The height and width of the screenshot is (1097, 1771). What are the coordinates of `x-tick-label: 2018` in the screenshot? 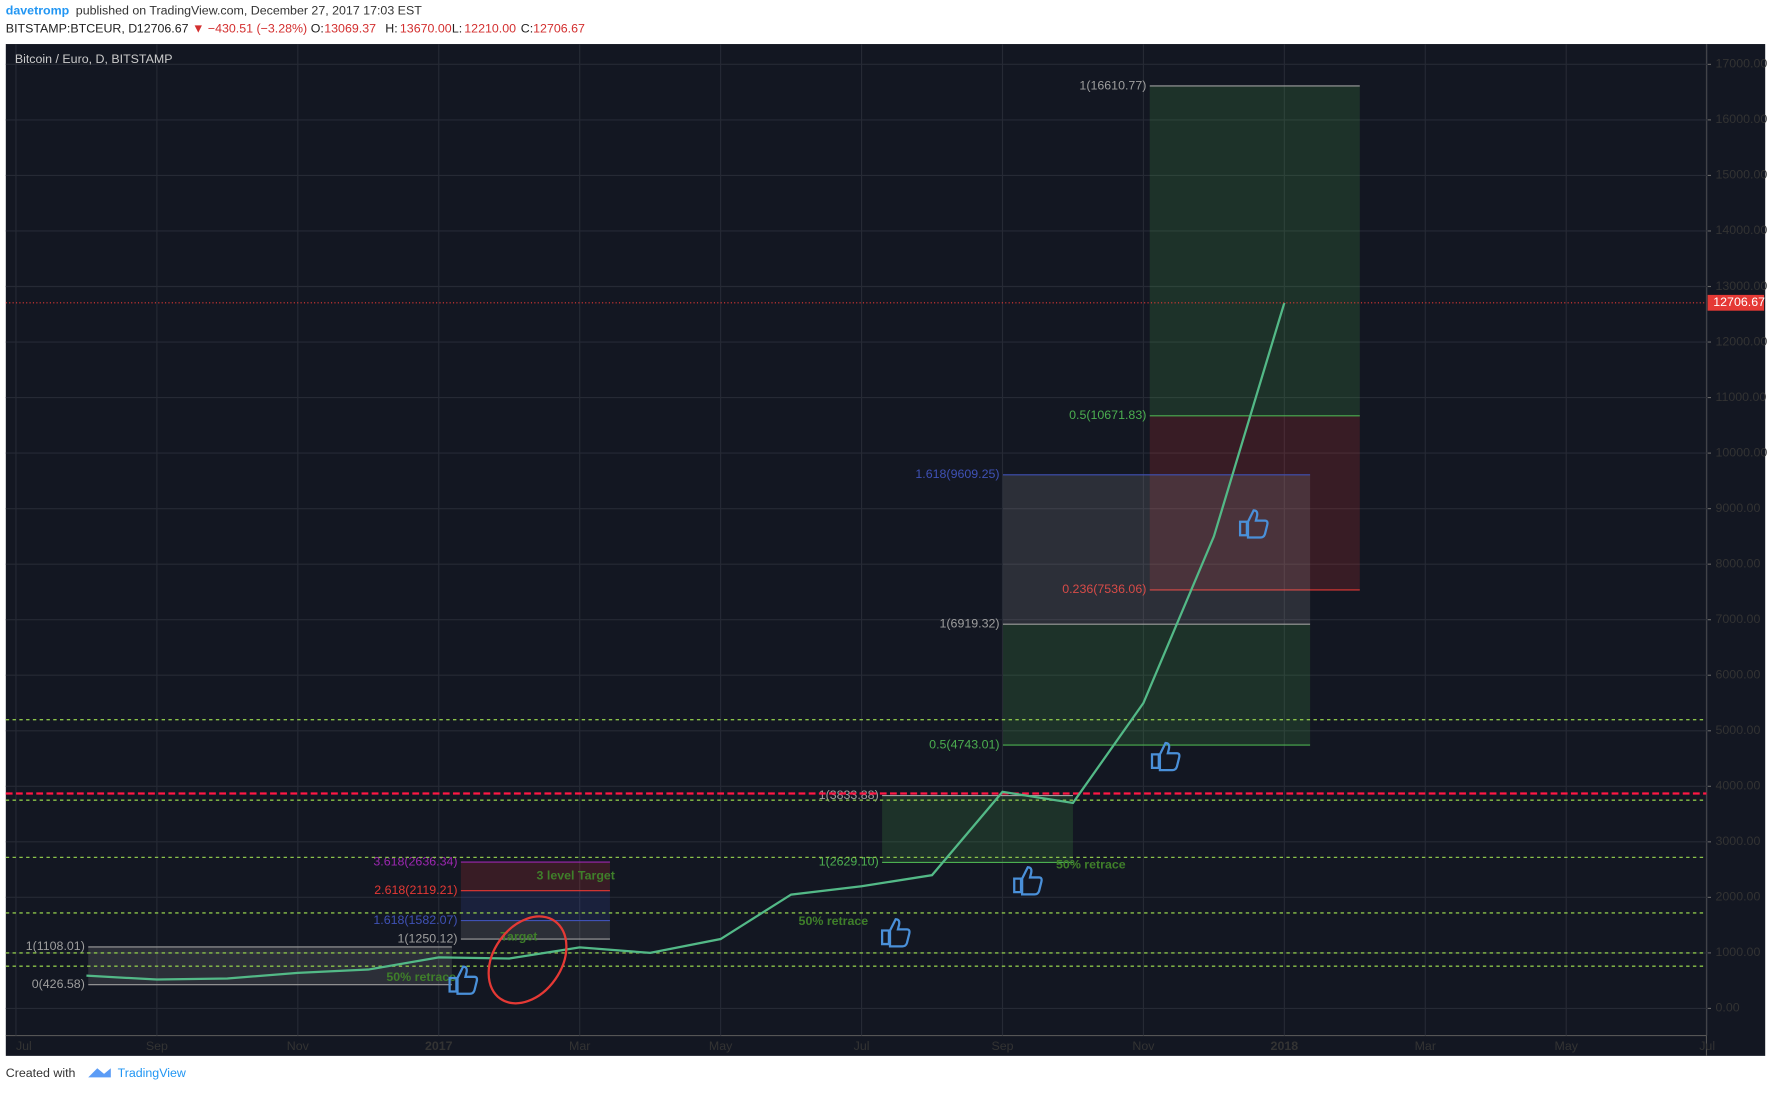 It's located at (1285, 1046).